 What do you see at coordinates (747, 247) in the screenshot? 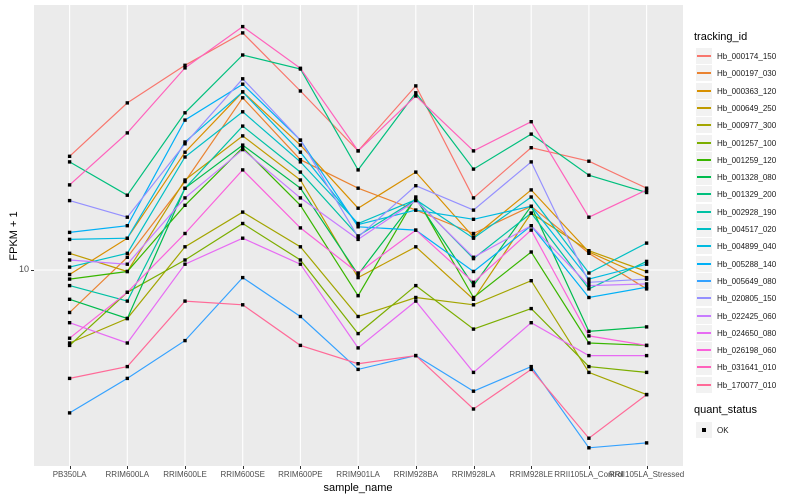
I see `legend-item-label: Hb_004899_040` at bounding box center [747, 247].